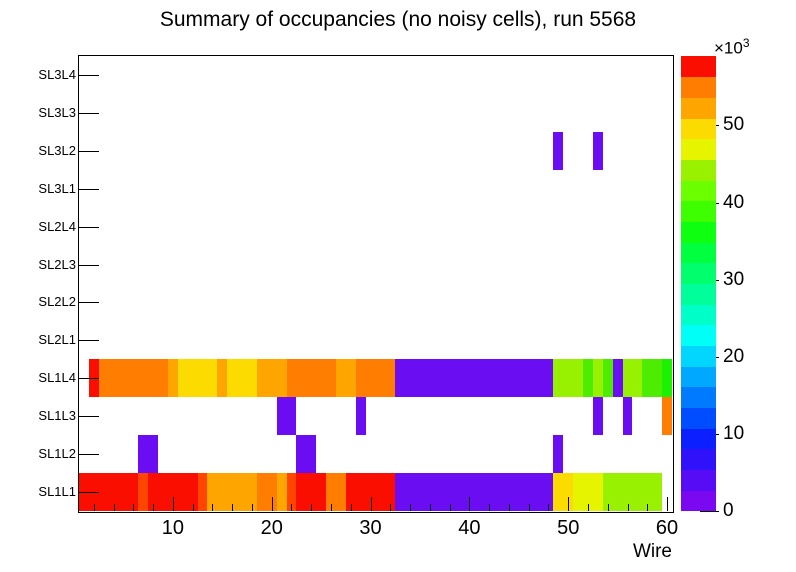  Describe the element at coordinates (597, 150) in the screenshot. I see `heatmap-cell-SL3L2-w53` at that location.